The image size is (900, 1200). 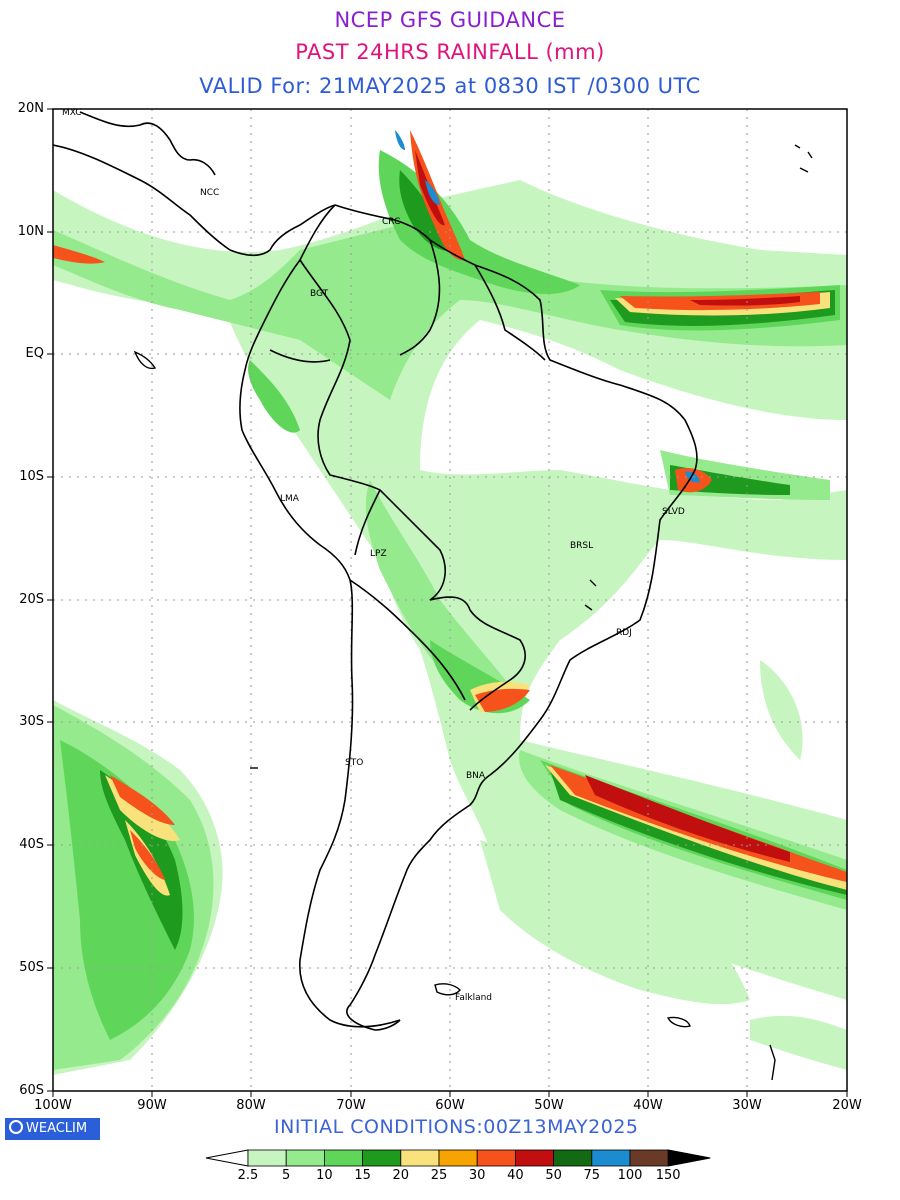 I want to click on lon-label-30w: 30W, so click(x=747, y=1105).